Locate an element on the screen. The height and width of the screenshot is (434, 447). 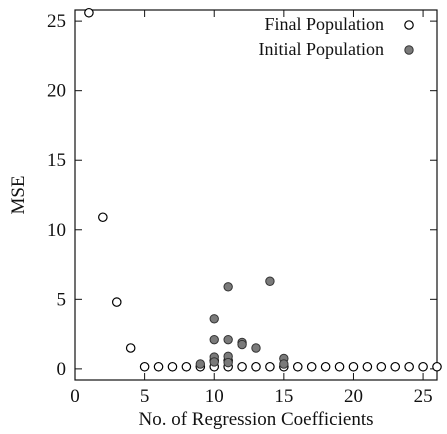
y-tick-label: 25 is located at coordinates (56, 21).